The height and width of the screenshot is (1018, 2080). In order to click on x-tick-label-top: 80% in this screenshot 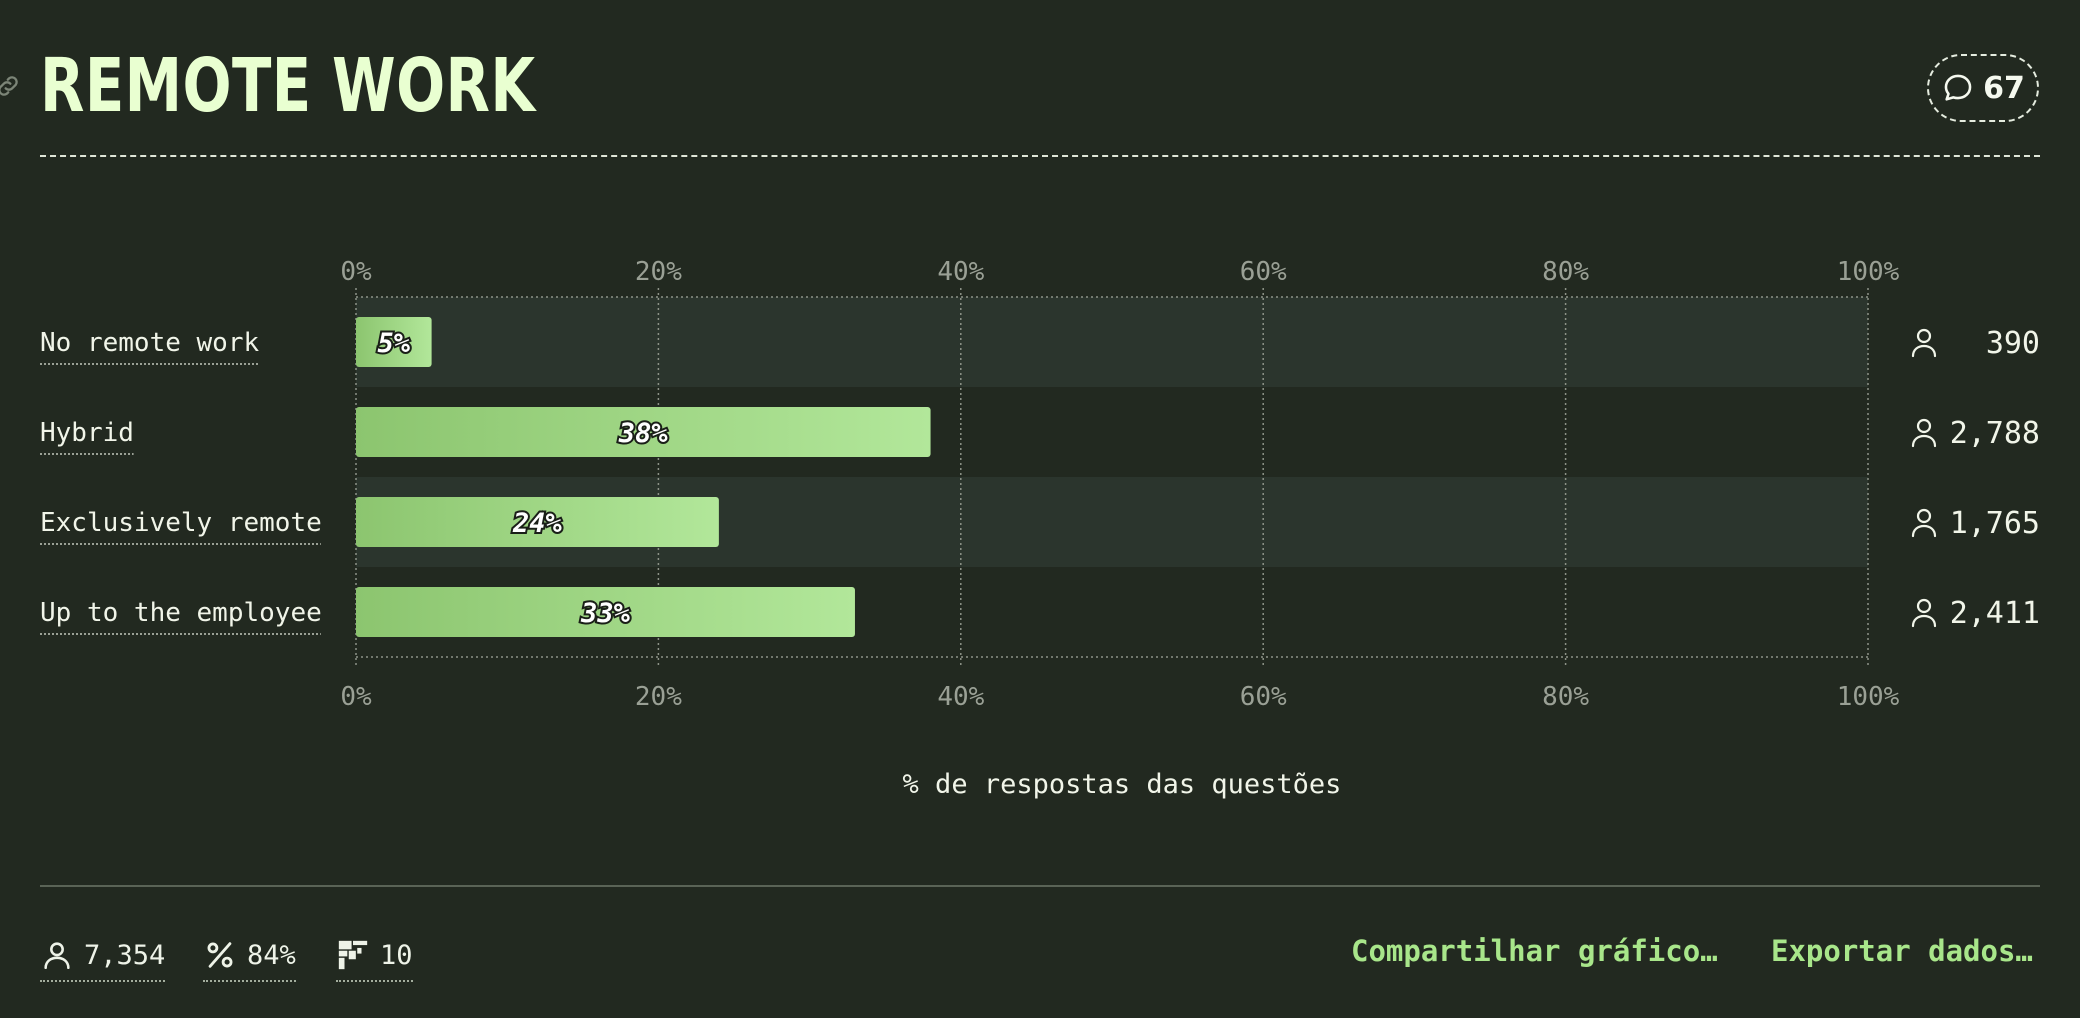, I will do `click(1565, 272)`.